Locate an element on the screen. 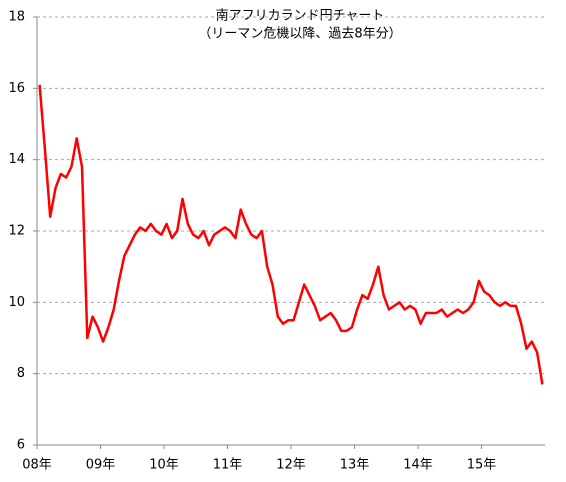 Image resolution: width=566 pixels, height=482 pixels. x-tick-label: 08年 is located at coordinates (37, 465).